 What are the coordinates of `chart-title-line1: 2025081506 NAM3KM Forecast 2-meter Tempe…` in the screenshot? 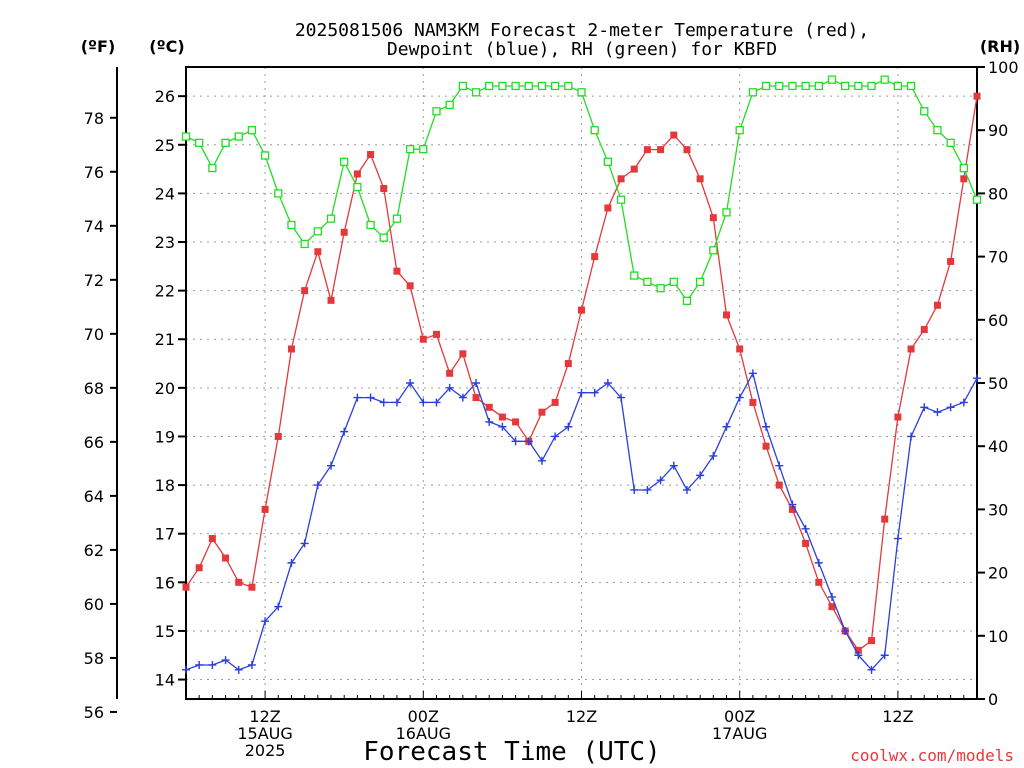 It's located at (582, 30).